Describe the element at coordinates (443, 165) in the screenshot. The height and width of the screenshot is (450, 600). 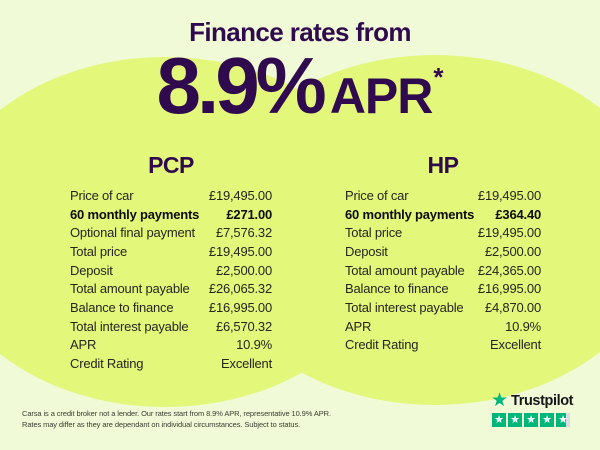
I see `hp-table-title: HP` at that location.